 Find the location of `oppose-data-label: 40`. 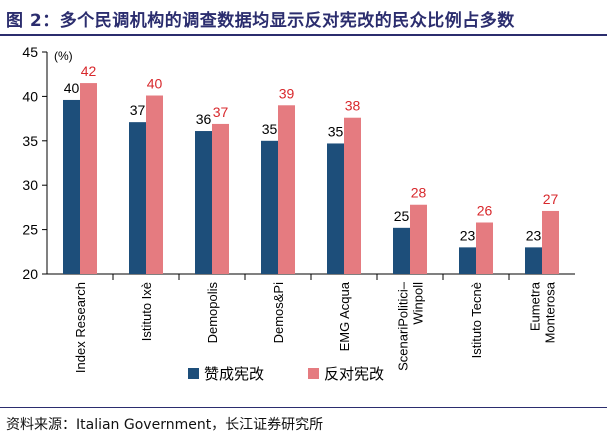

oppose-data-label: 40 is located at coordinates (155, 84).